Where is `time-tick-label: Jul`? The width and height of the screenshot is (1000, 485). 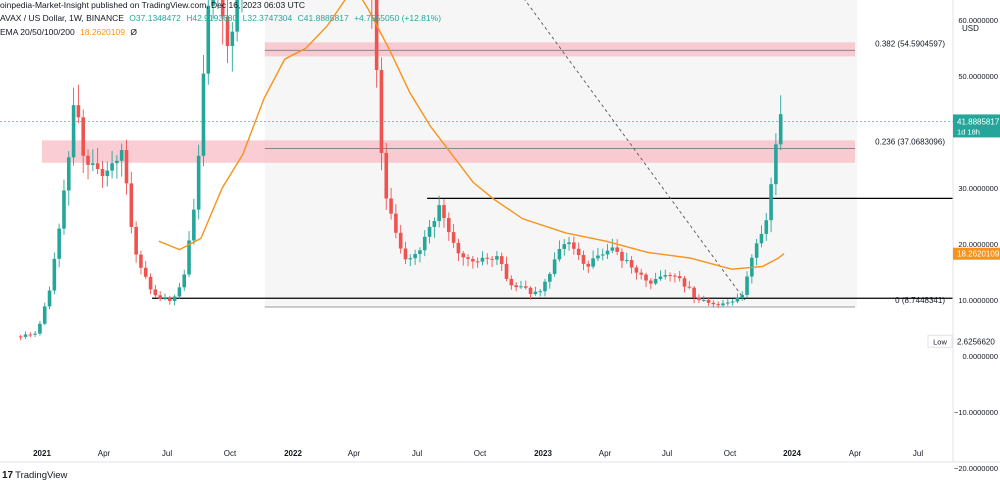 time-tick-label: Jul is located at coordinates (167, 453).